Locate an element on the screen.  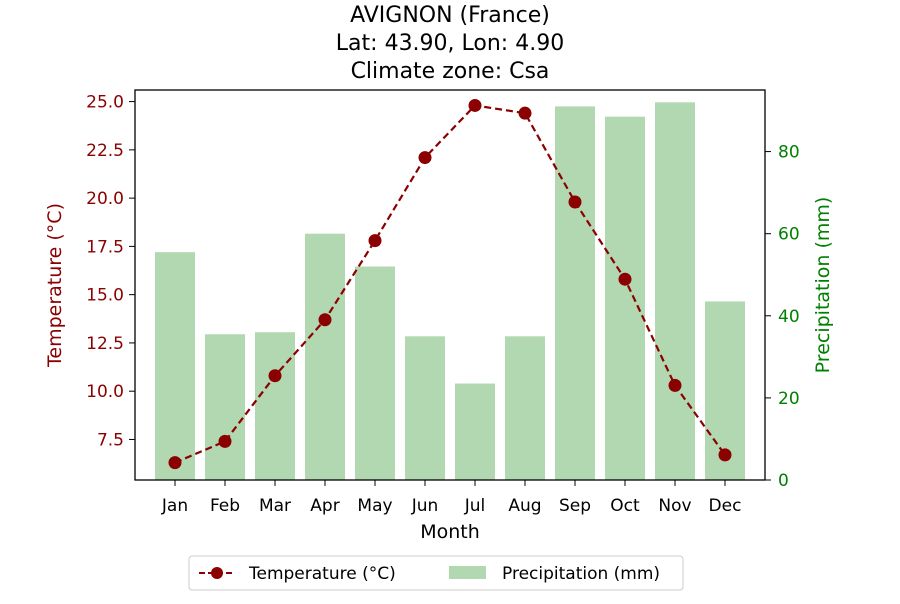
x-tick-label: Mar is located at coordinates (275, 506).